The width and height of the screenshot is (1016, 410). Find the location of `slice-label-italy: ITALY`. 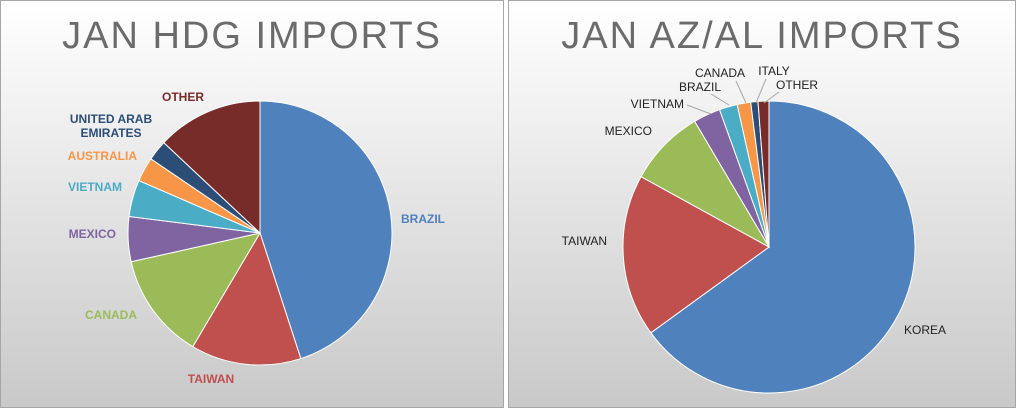

slice-label-italy: ITALY is located at coordinates (774, 71).